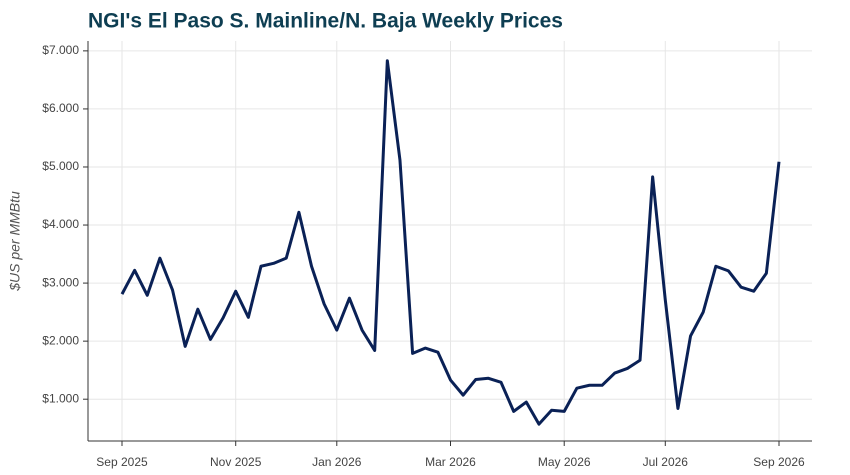 The width and height of the screenshot is (850, 475). What do you see at coordinates (60, 224) in the screenshot?
I see `y-tick-label: $4.000` at bounding box center [60, 224].